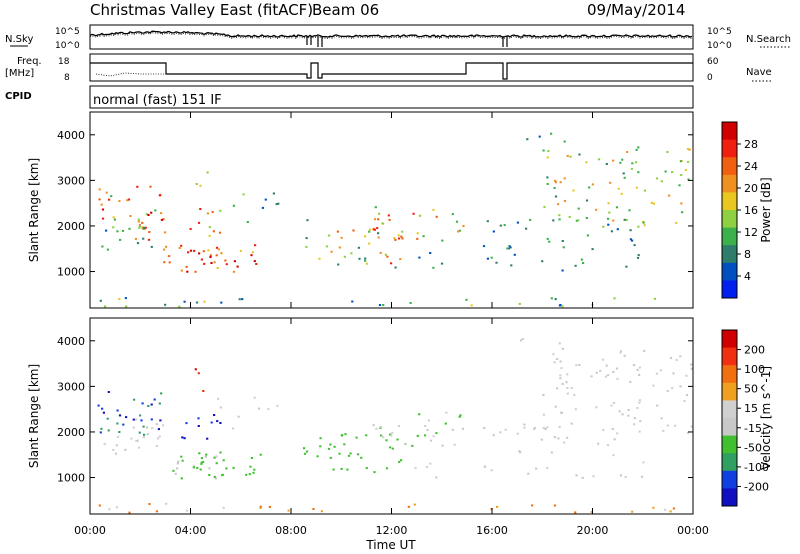 The width and height of the screenshot is (800, 554). I want to click on power-colorbar-tick-label: 24, so click(751, 166).